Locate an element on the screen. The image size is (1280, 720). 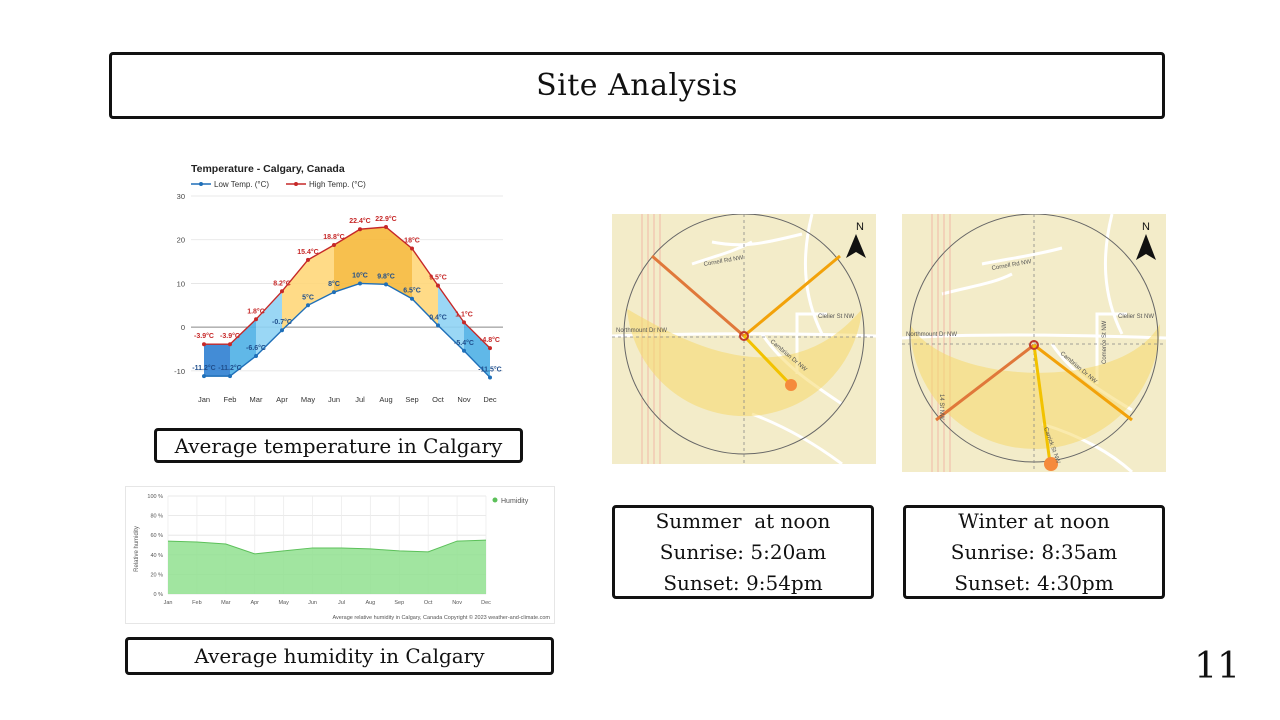
summer-heading: Summer at noon is located at coordinates (743, 520).